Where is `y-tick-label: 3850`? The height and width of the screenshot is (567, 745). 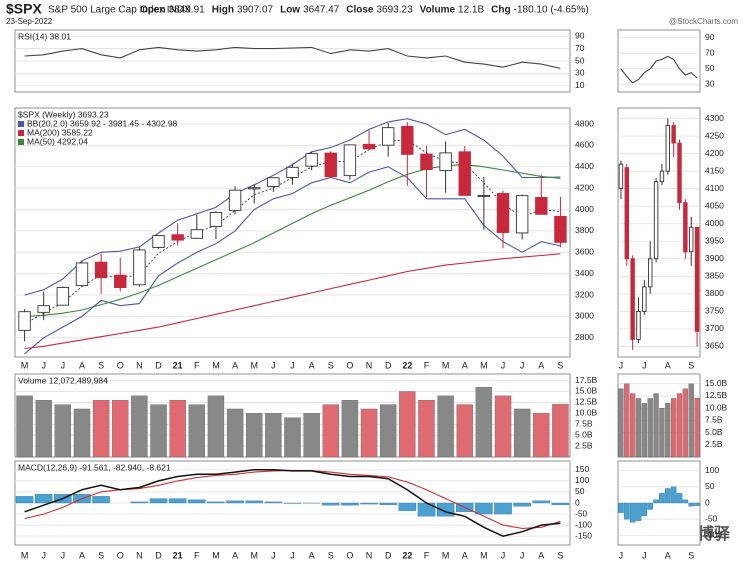
y-tick-label: 3850 is located at coordinates (714, 276).